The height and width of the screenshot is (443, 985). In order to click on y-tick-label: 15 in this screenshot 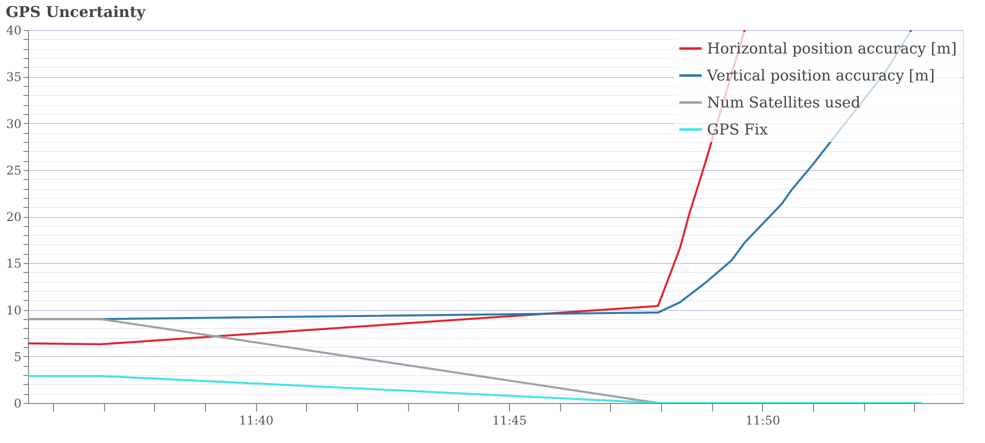, I will do `click(14, 263)`.